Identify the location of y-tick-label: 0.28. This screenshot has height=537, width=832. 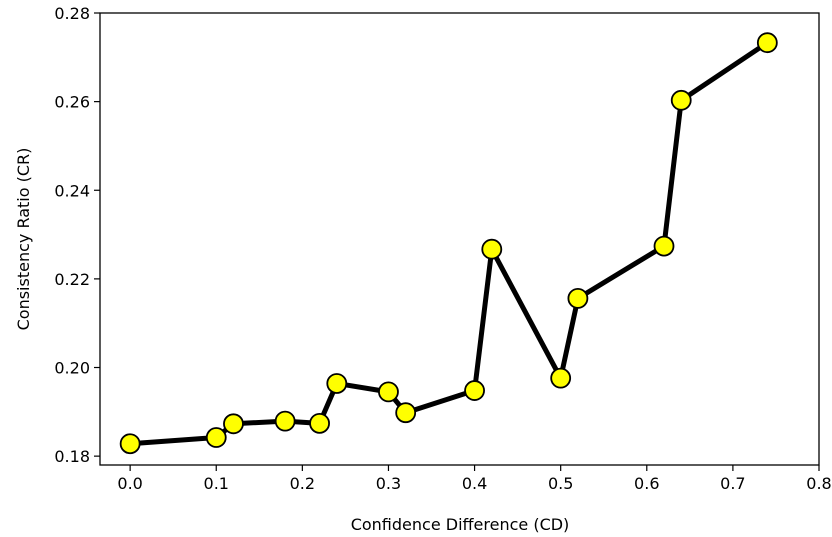
(72, 13).